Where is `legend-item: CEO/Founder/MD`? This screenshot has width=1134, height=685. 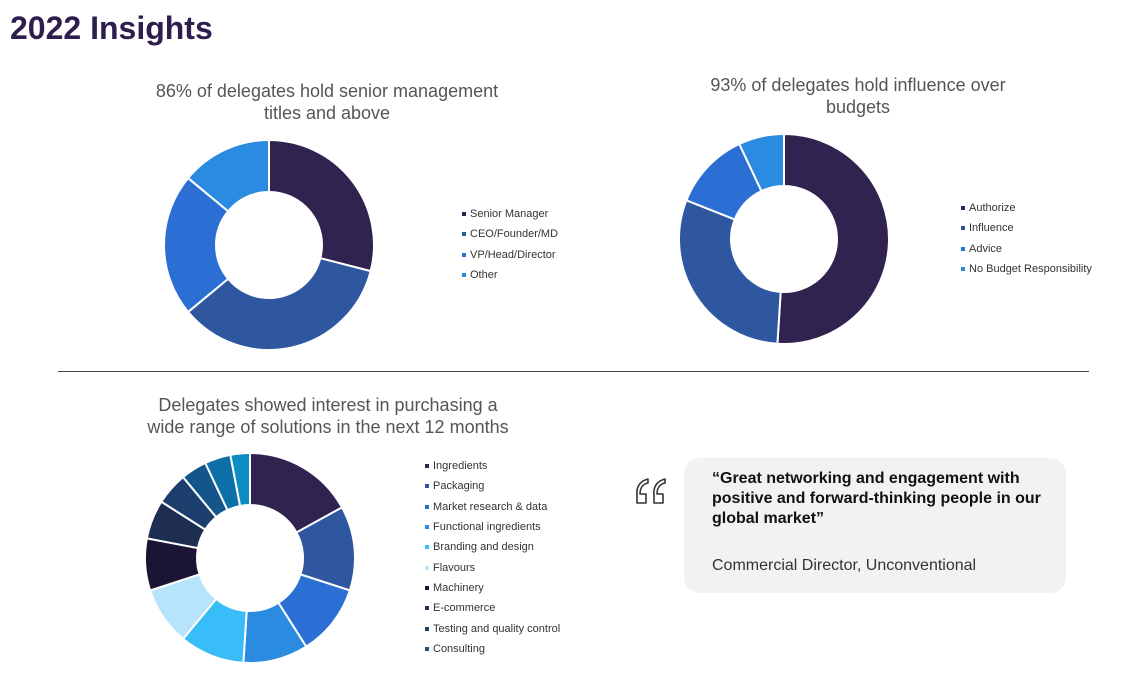
legend-item: CEO/Founder/MD is located at coordinates (510, 234).